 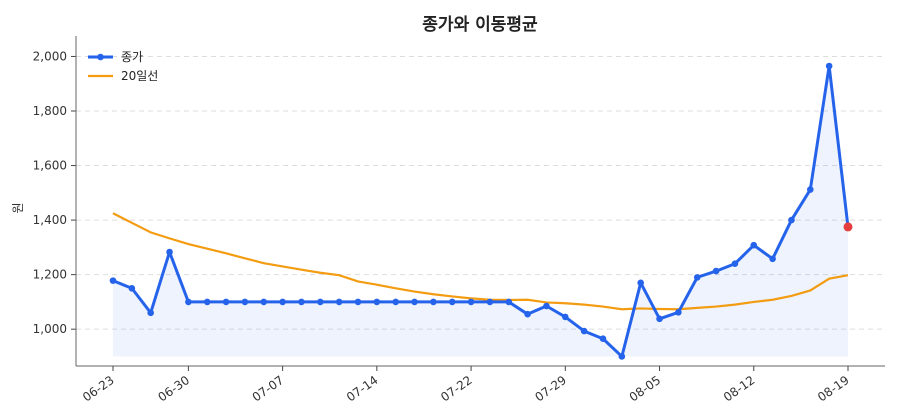 I want to click on x-tick-label: 08-12, so click(x=739, y=388).